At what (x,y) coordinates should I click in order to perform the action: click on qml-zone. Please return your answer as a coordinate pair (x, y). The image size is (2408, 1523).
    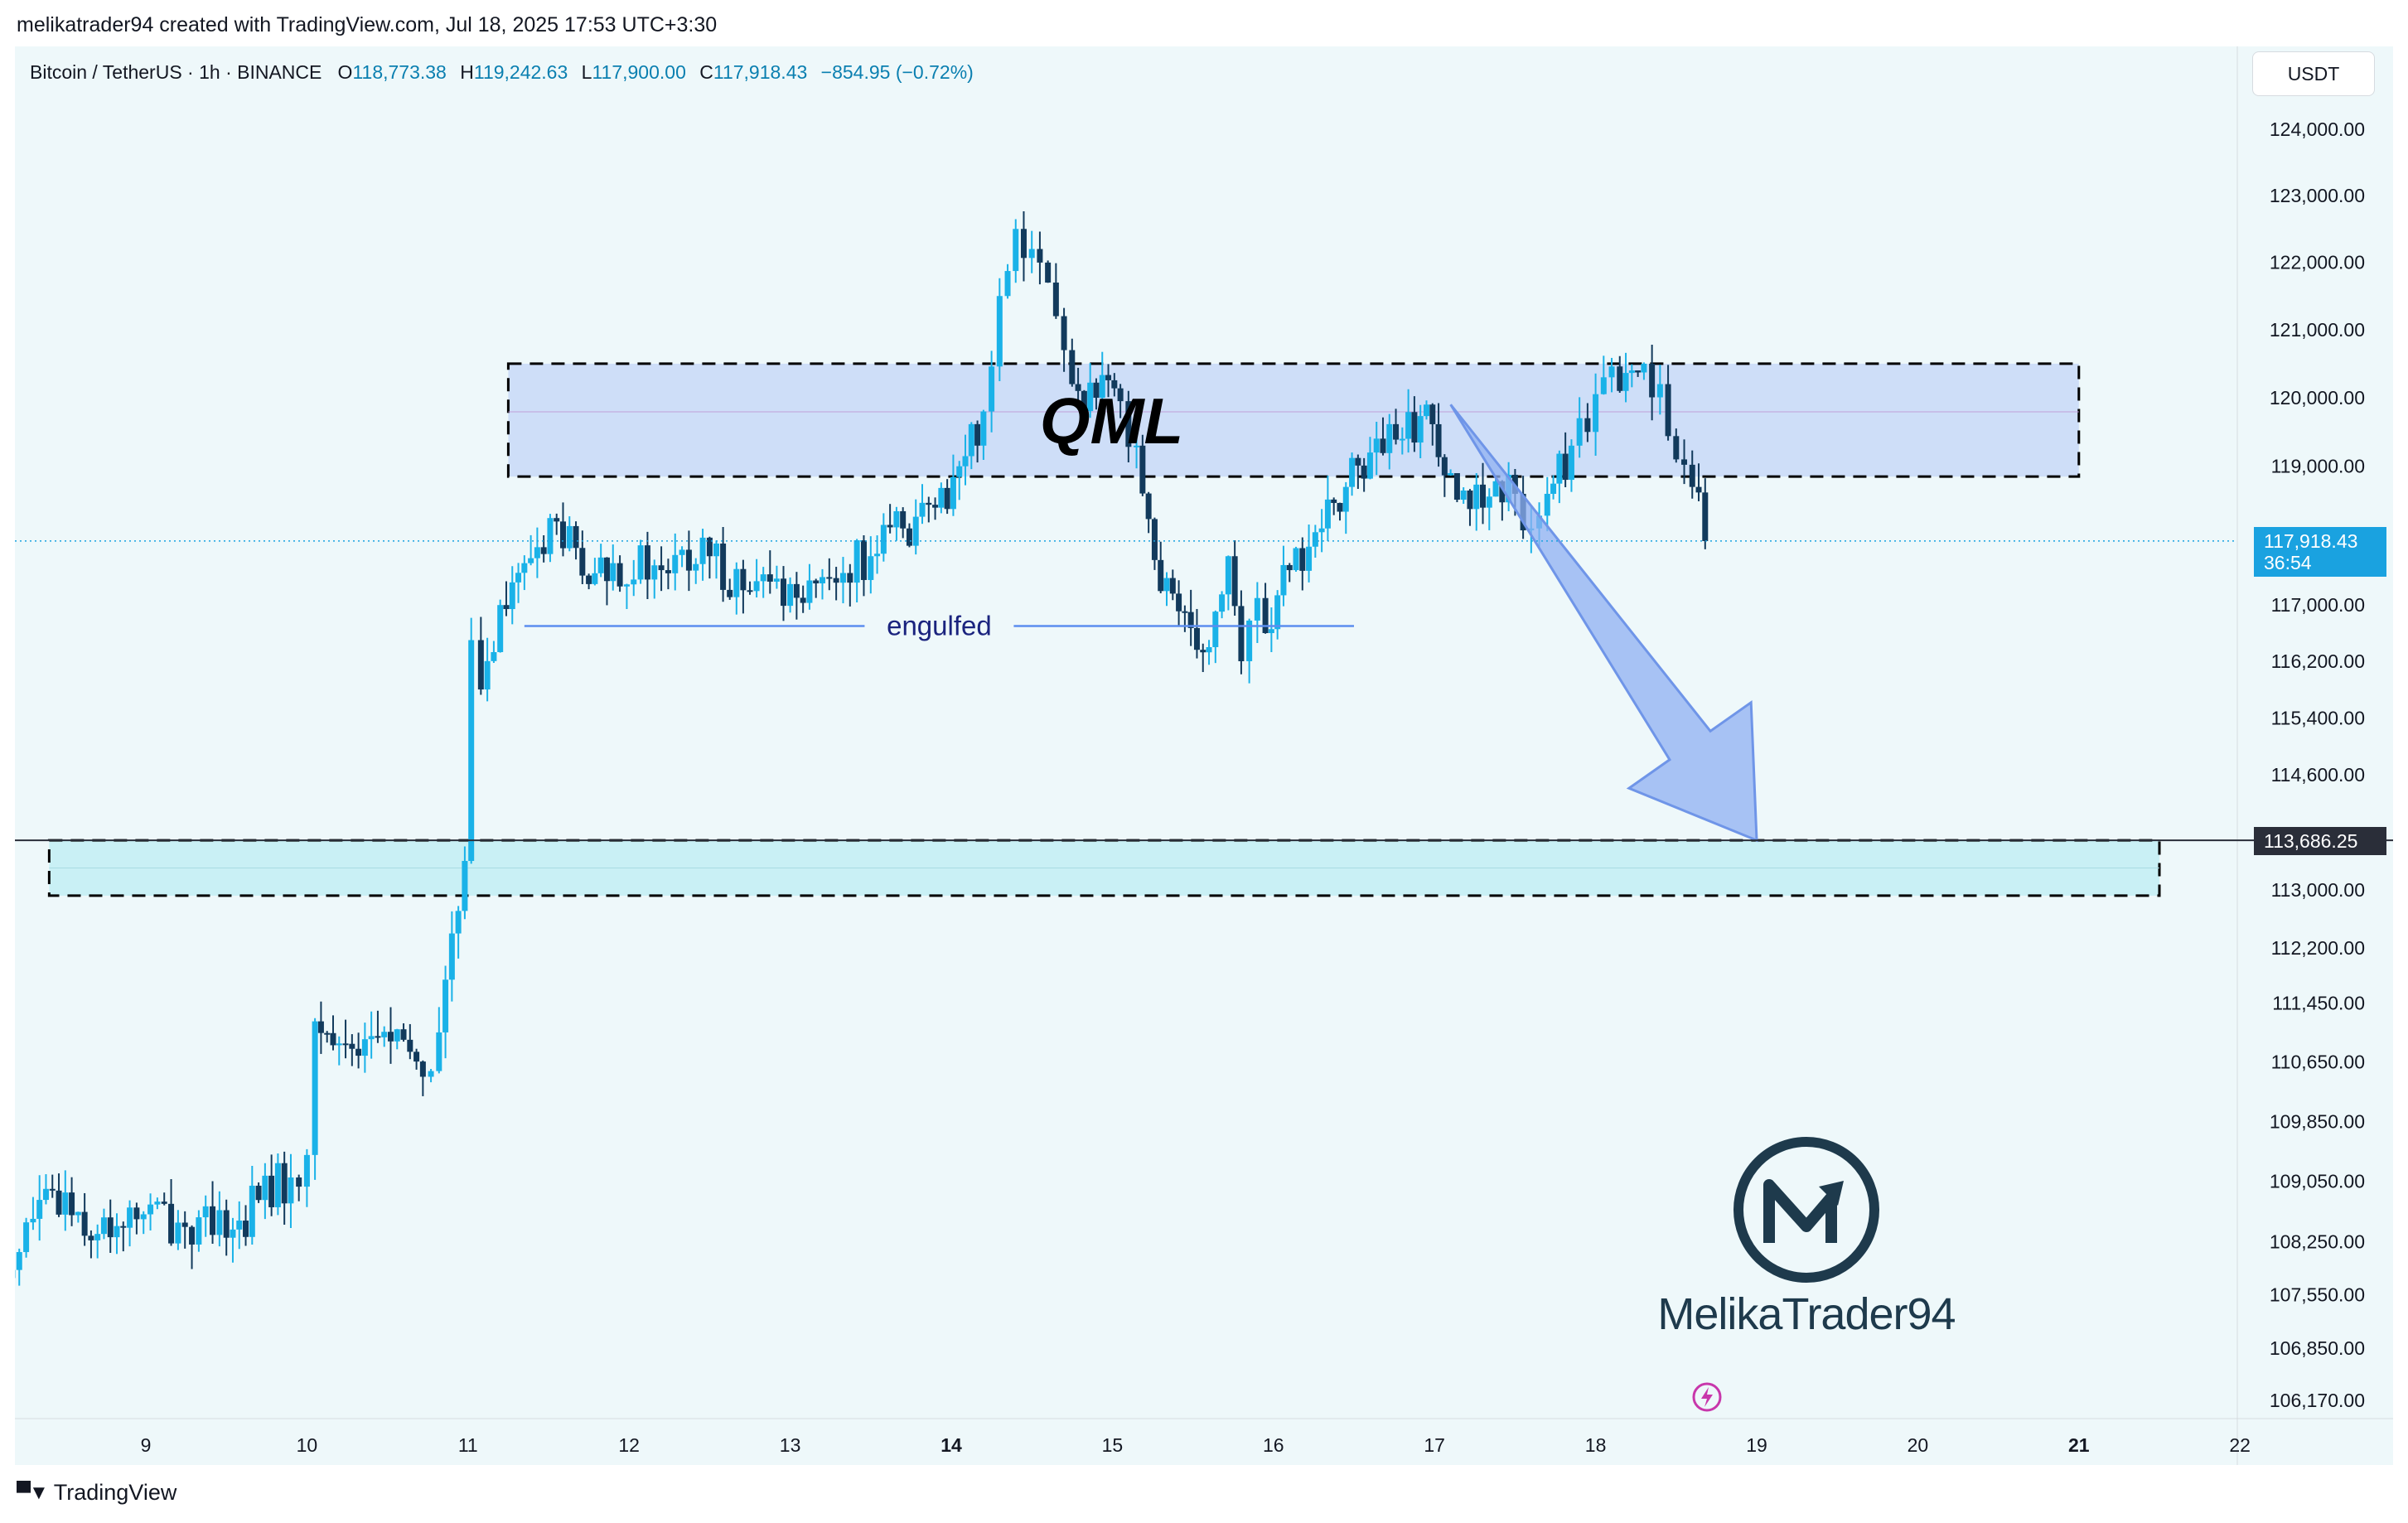
    Looking at the image, I should click on (1293, 420).